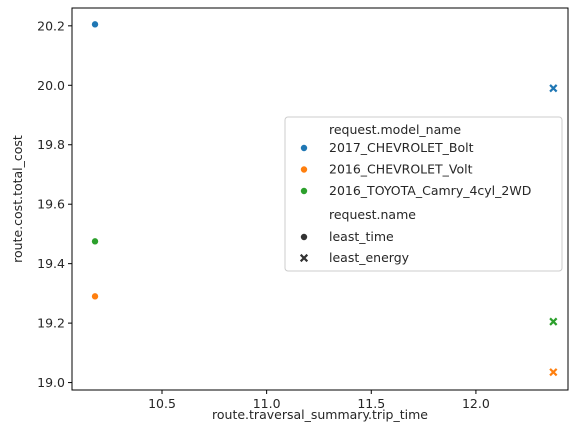 The height and width of the screenshot is (433, 576). I want to click on y-tick-label: 20.2, so click(51, 25).